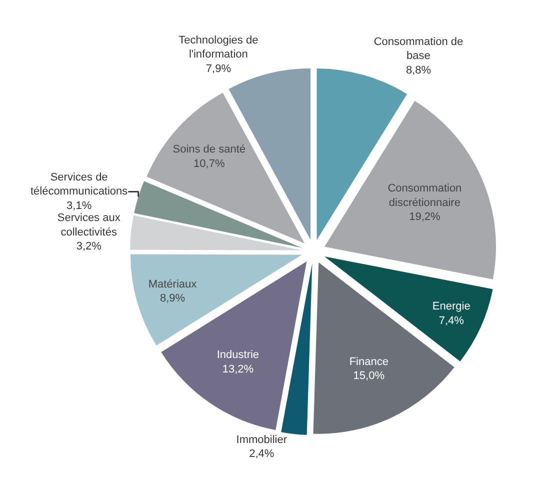 This screenshot has height=494, width=557. Describe the element at coordinates (79, 206) in the screenshot. I see `data-label: 3,1%` at that location.